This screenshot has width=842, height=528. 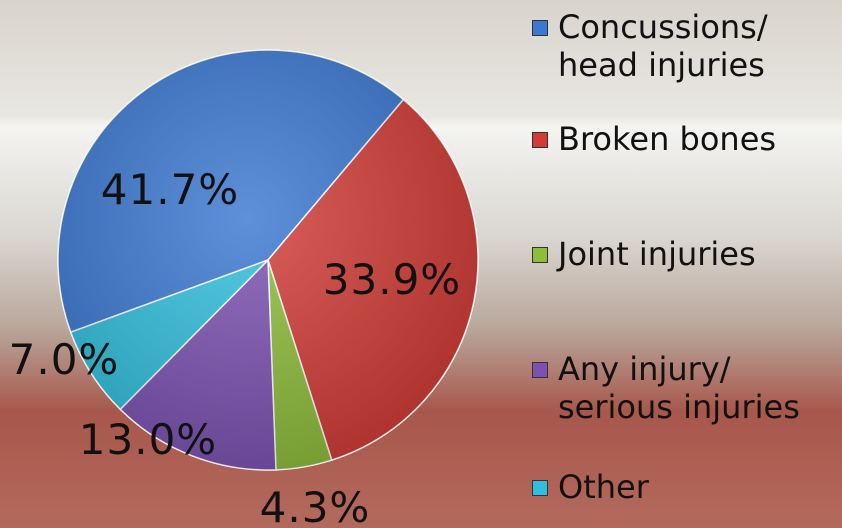 I want to click on legend-label: Concussions/ head injuries, so click(x=663, y=46).